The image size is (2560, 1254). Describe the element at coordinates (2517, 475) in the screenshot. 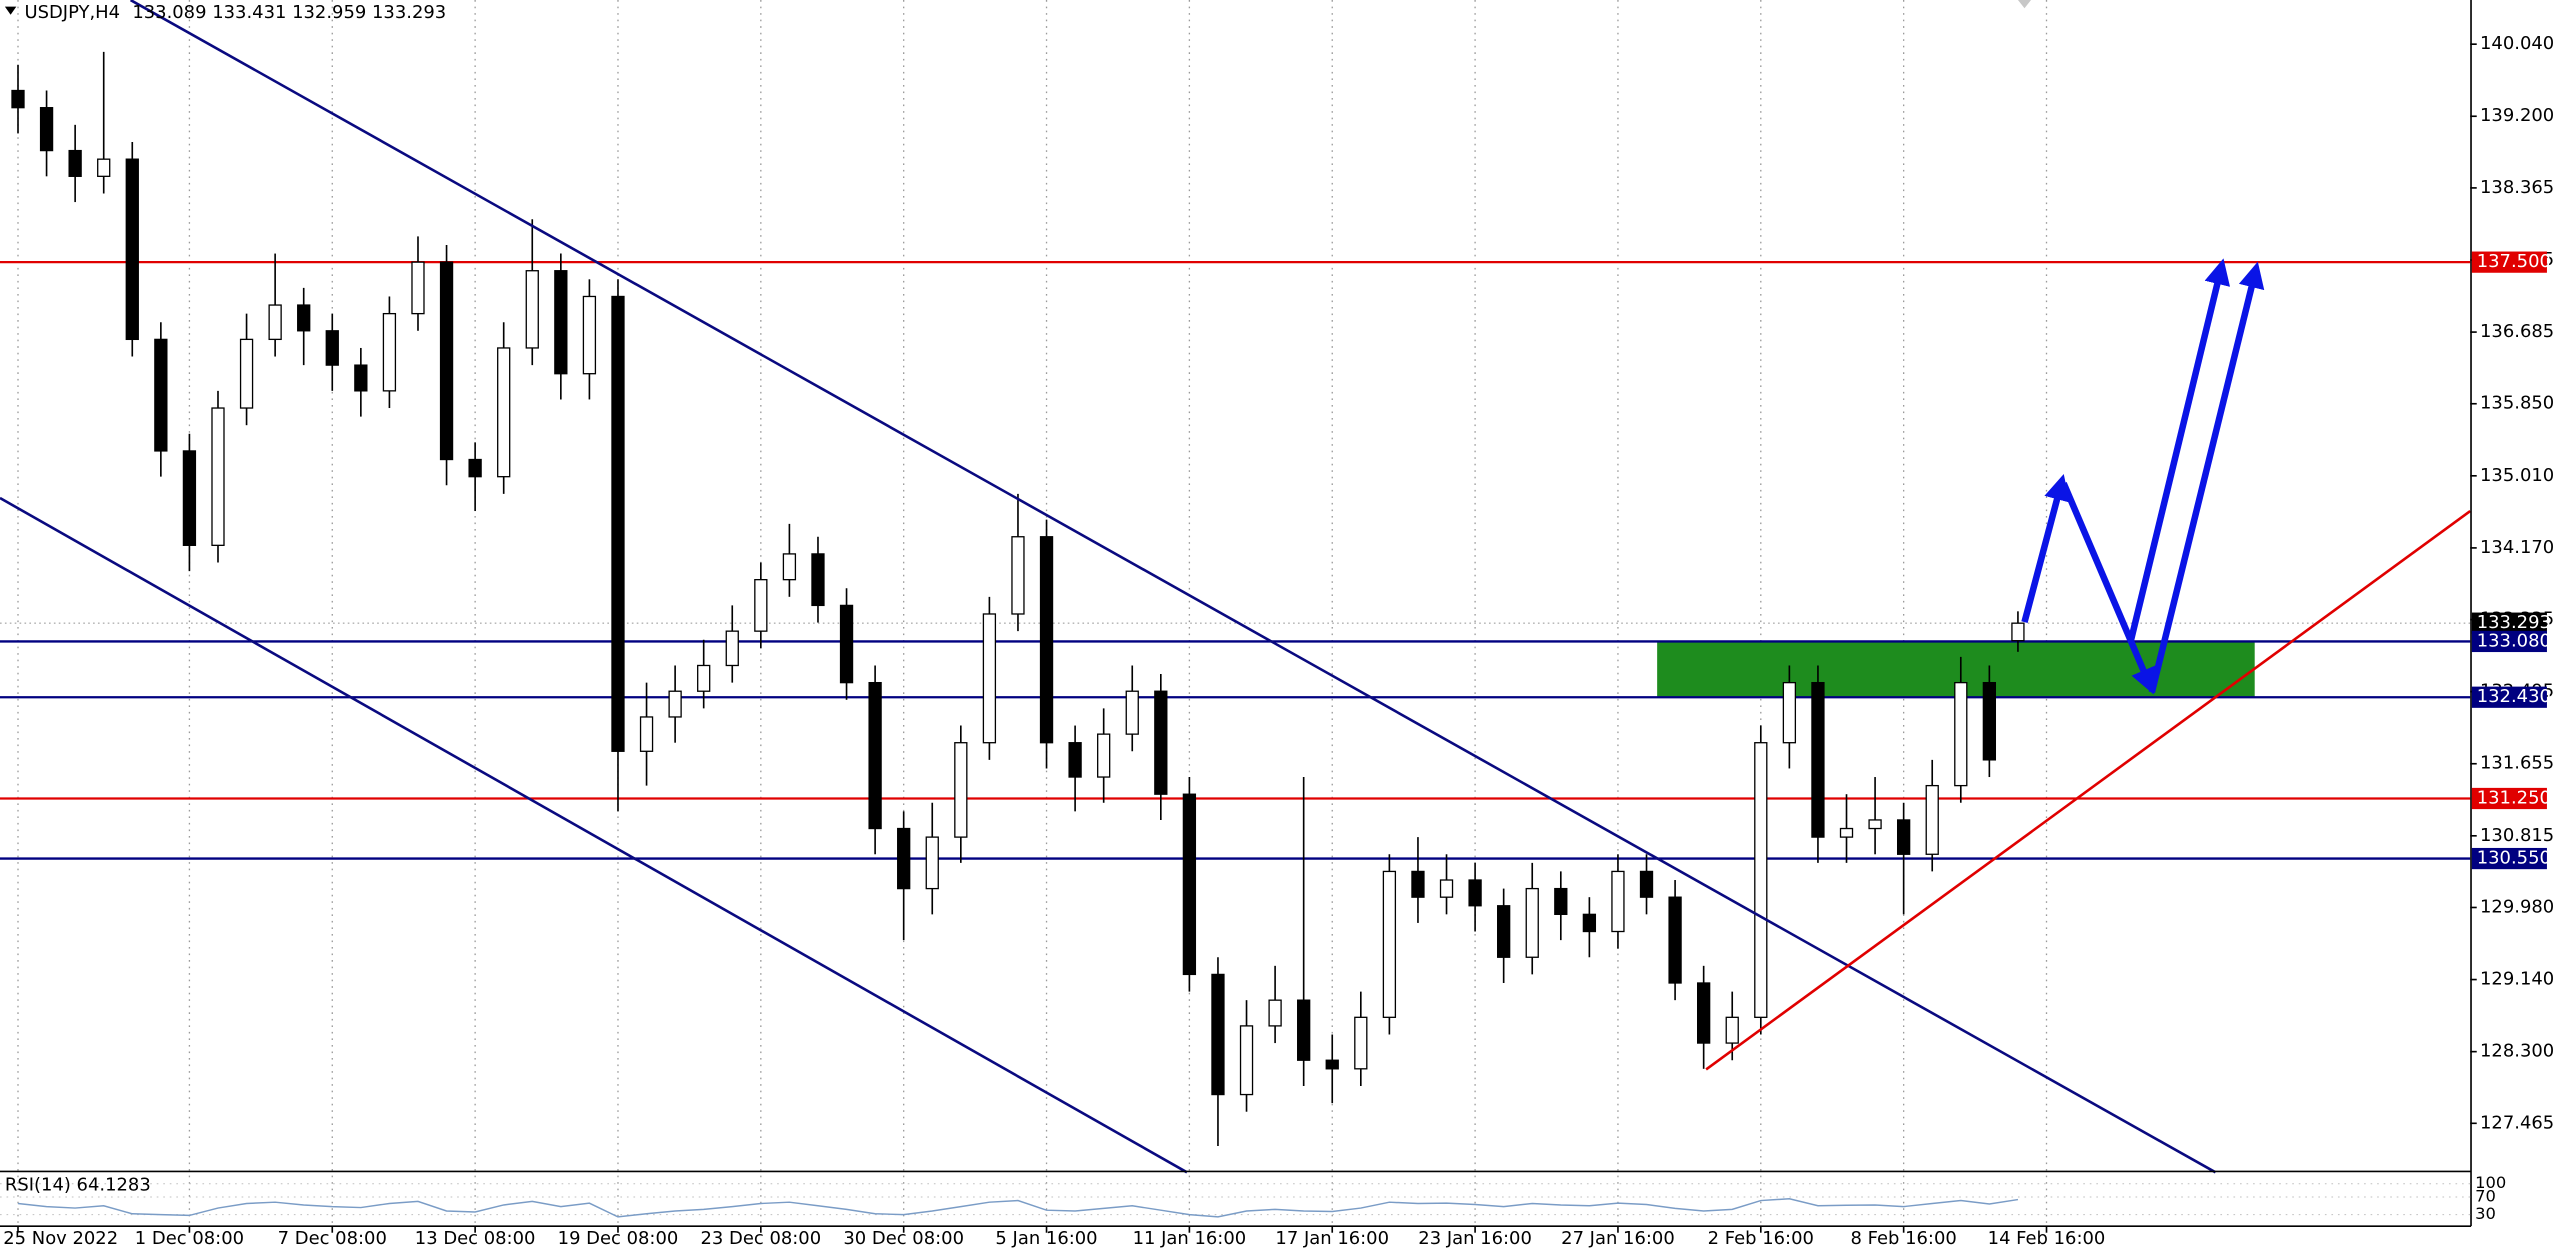

I see `y-tick-label: 135.010` at that location.